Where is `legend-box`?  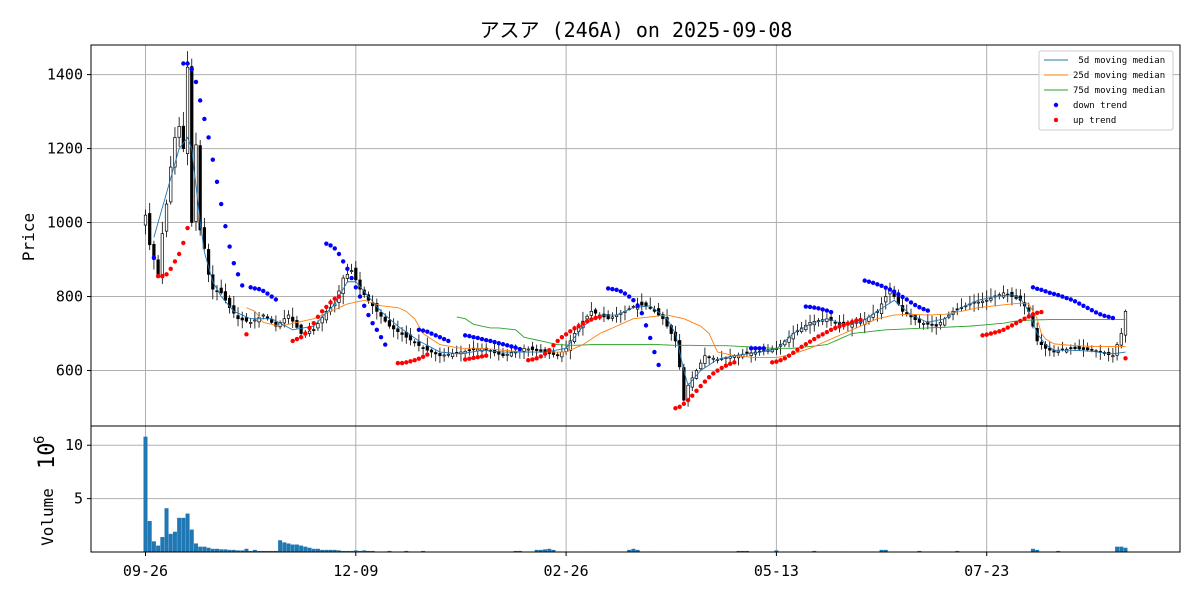 legend-box is located at coordinates (1106, 90).